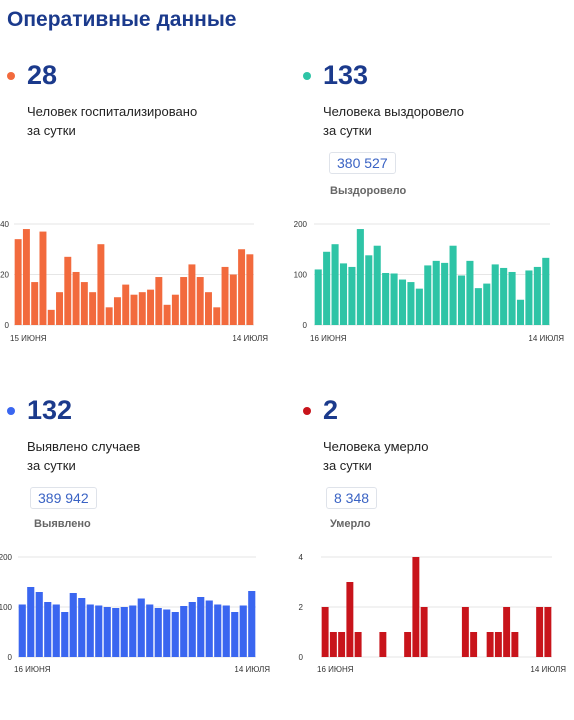  What do you see at coordinates (362, 163) in the screenshot?
I see `total-count-box: 380 527` at bounding box center [362, 163].